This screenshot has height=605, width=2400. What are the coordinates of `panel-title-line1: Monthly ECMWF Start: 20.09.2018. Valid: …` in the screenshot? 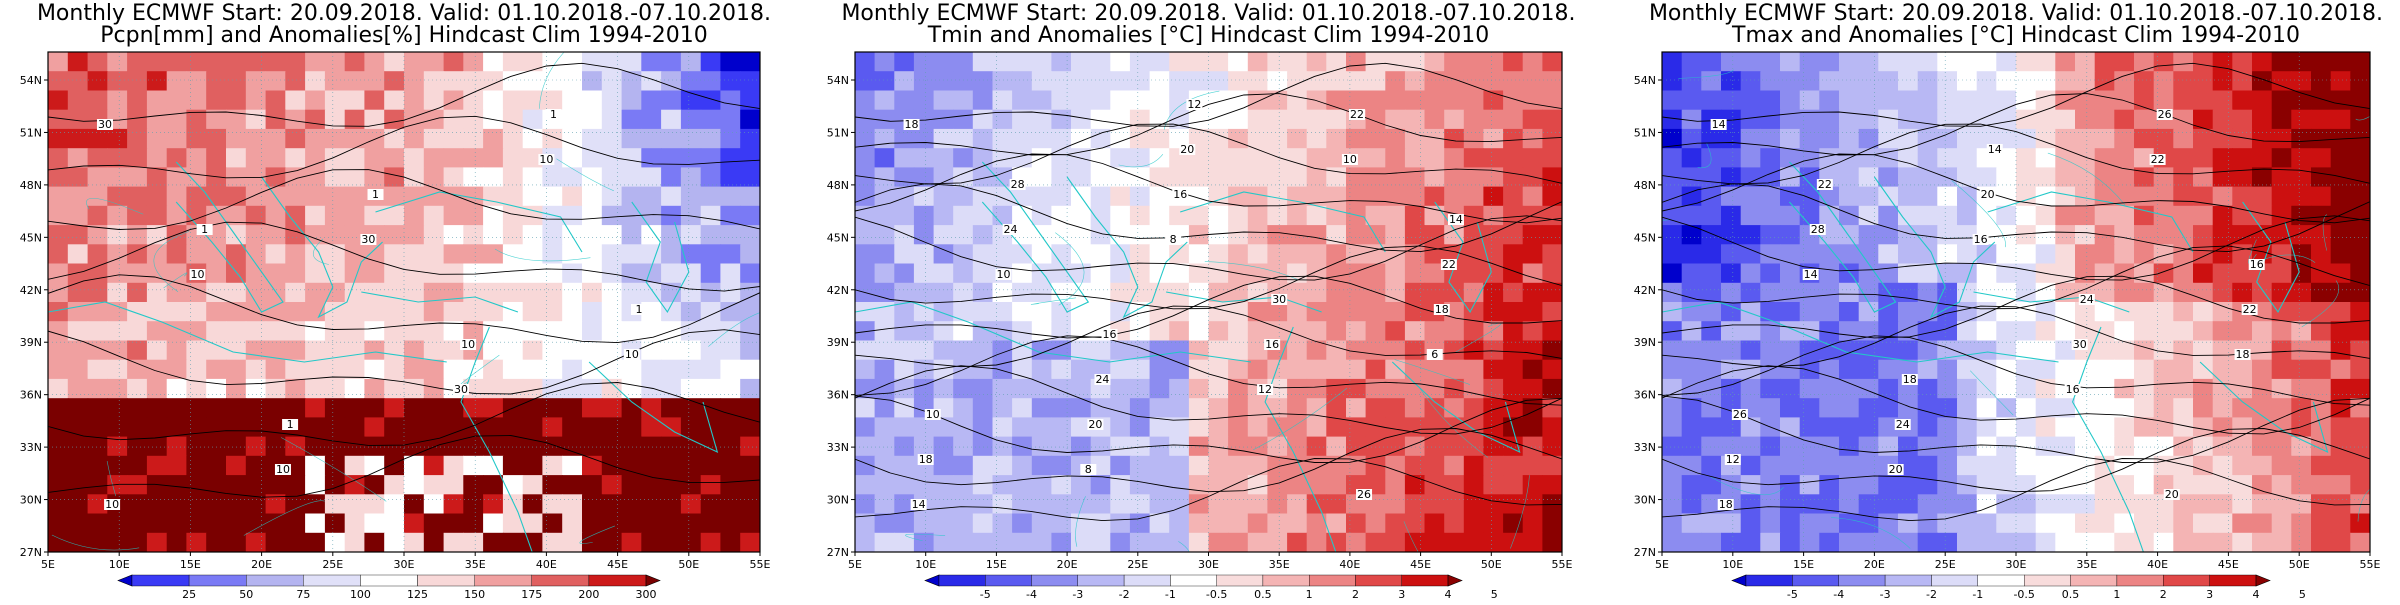 It's located at (404, 13).